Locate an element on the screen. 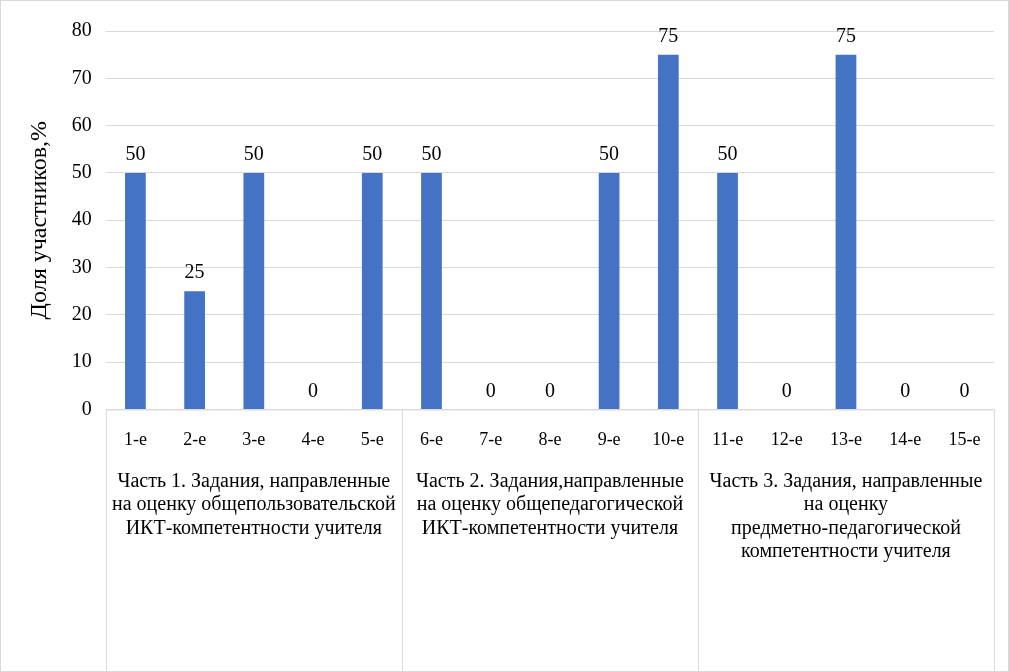 The height and width of the screenshot is (672, 1009). y-axis-title: Доля участников,% is located at coordinates (37, 220).